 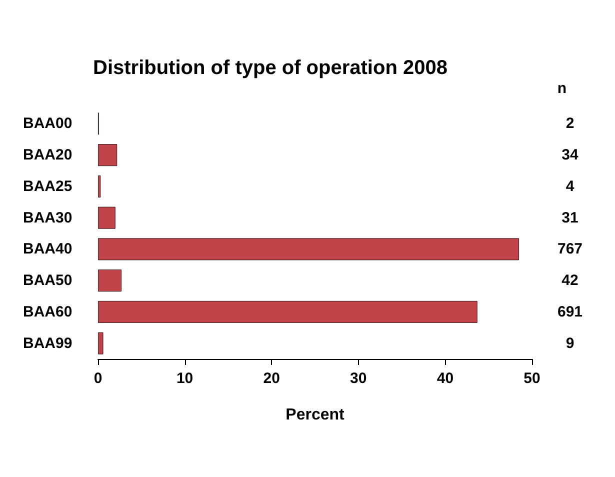 I want to click on text: 2, so click(x=570, y=123).